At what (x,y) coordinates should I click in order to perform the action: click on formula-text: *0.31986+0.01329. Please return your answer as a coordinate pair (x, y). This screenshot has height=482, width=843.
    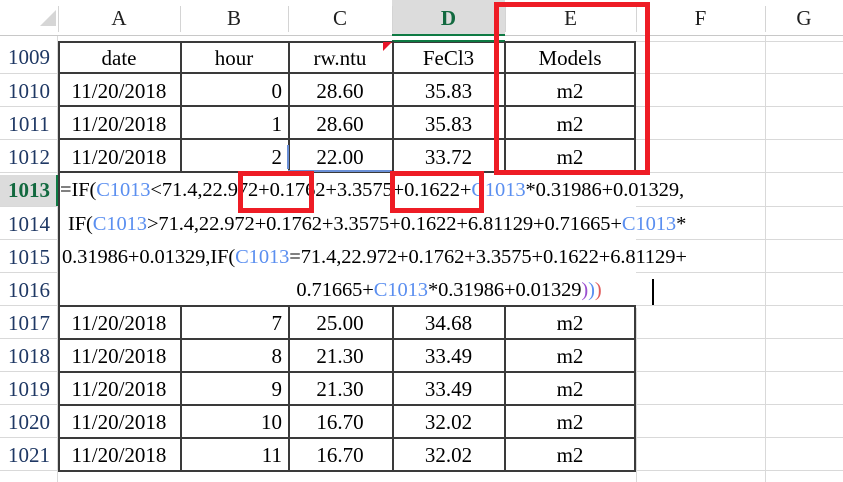
    Looking at the image, I should click on (504, 290).